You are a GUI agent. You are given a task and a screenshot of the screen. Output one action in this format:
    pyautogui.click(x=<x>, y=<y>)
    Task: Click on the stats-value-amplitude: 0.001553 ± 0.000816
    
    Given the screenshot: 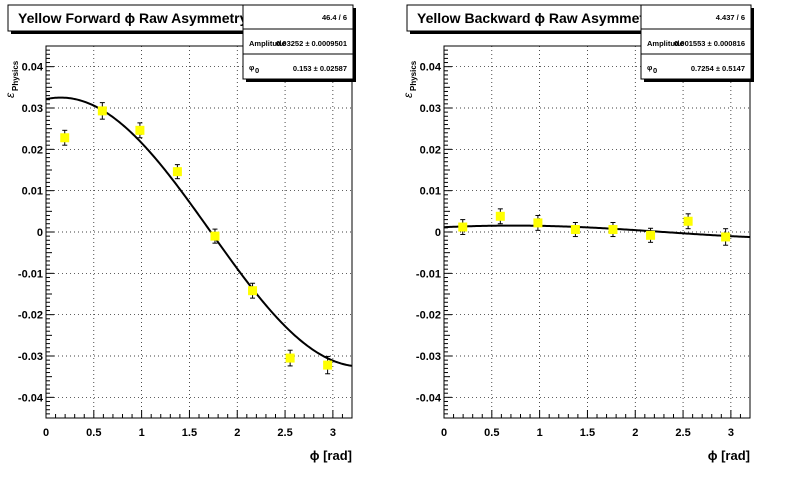 What is the action you would take?
    pyautogui.click(x=709, y=43)
    